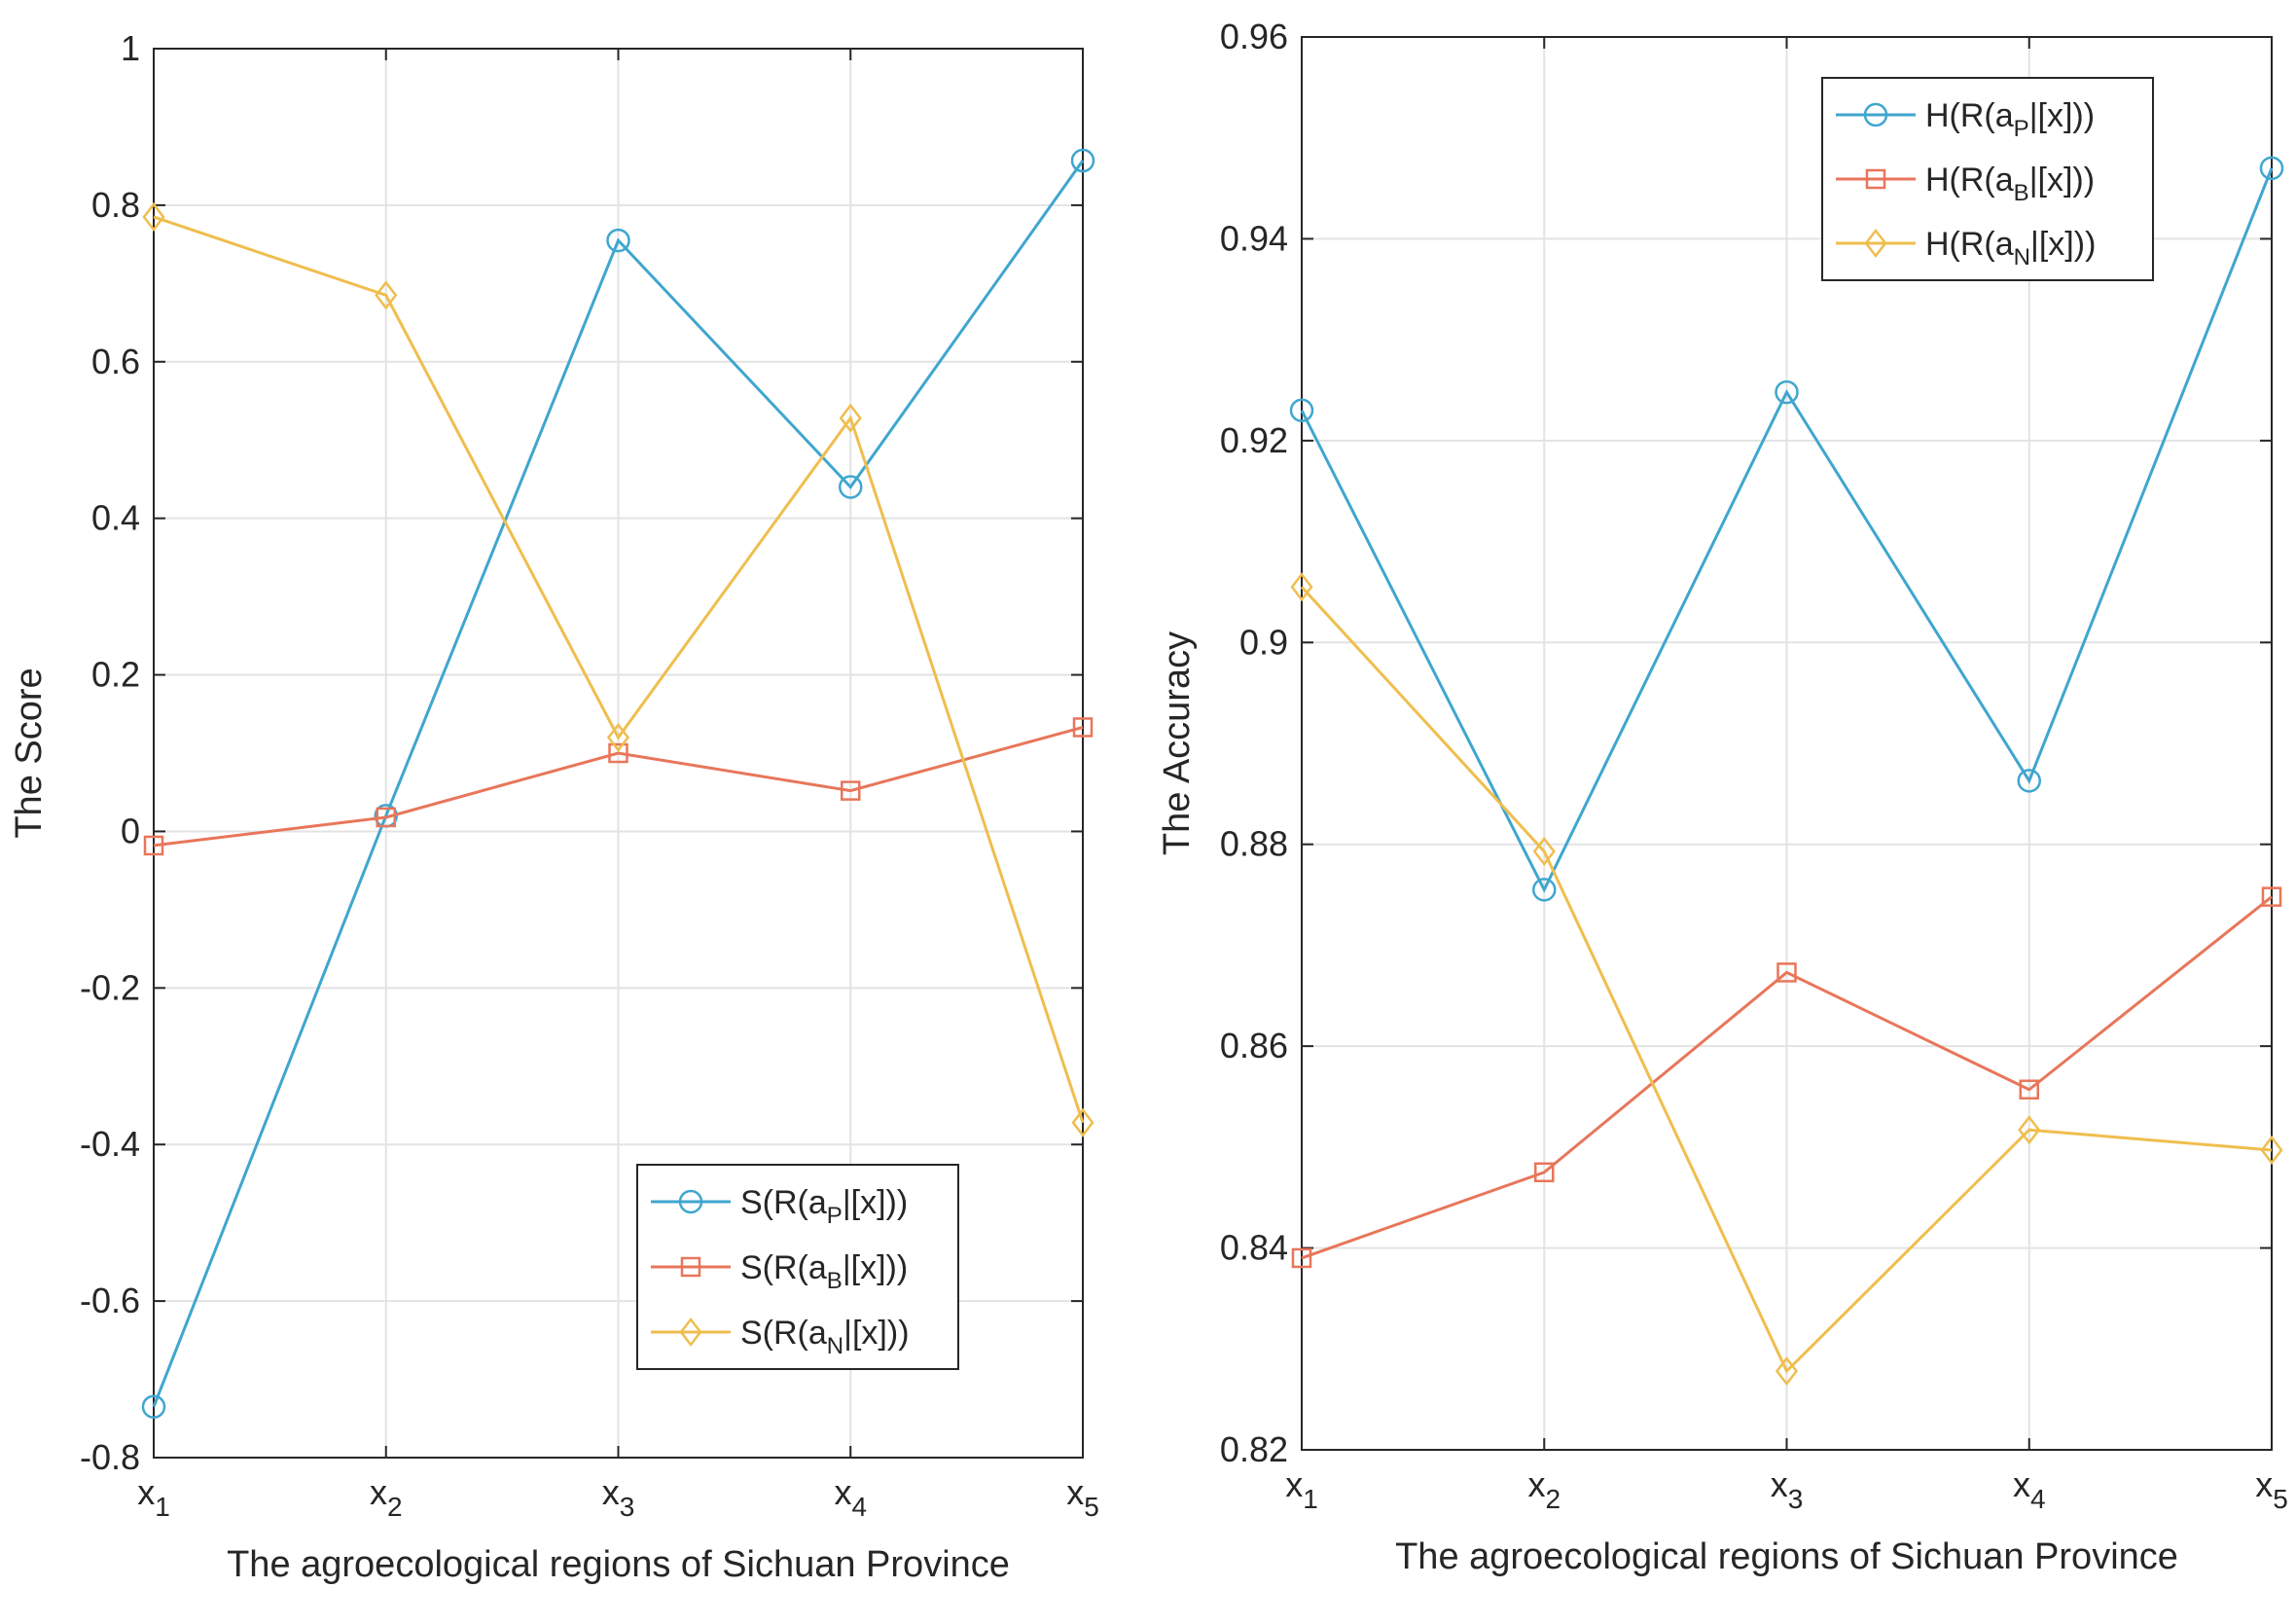  What do you see at coordinates (824, 1206) in the screenshot?
I see `legend-label: S(R(aP|[x]))` at bounding box center [824, 1206].